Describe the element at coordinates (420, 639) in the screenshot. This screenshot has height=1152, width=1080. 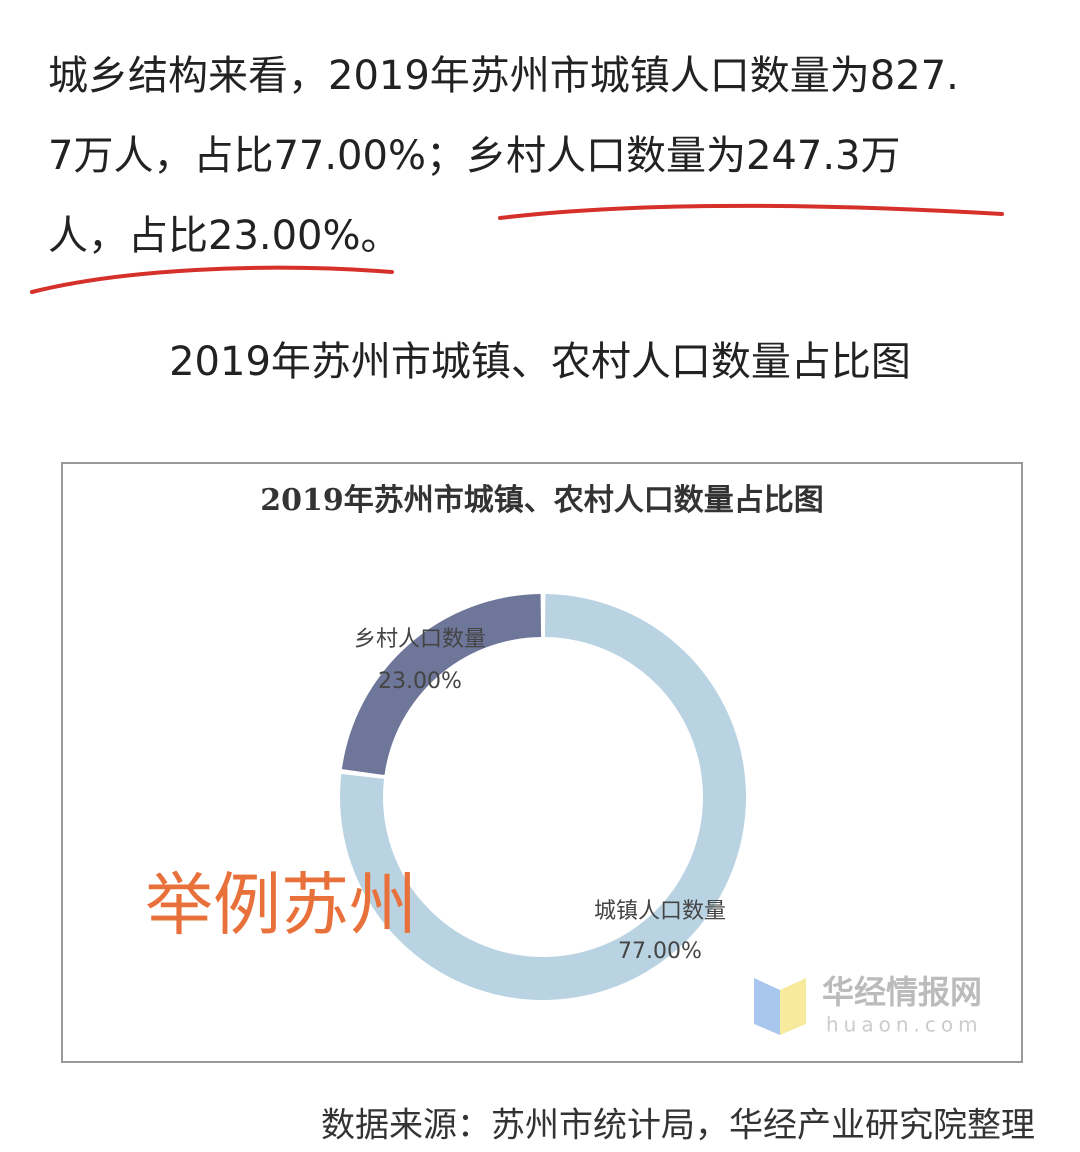
I see `slice-label: 乡村人口数量` at that location.